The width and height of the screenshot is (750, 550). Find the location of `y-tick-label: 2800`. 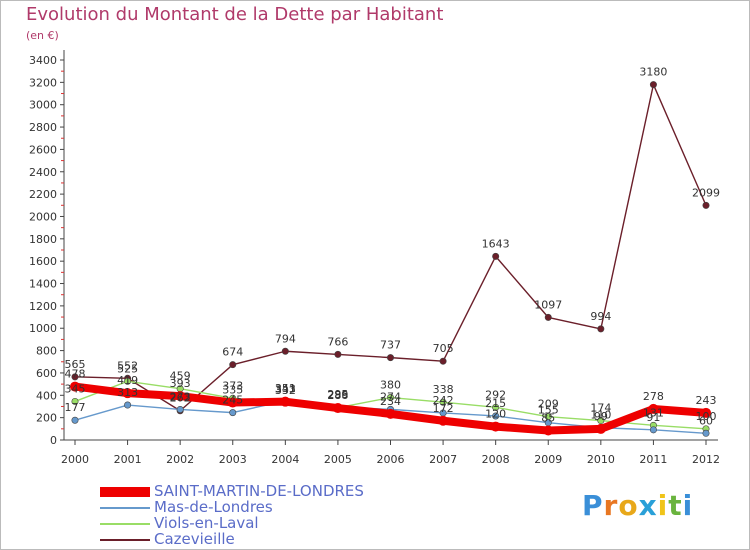

y-tick-label: 2800 is located at coordinates (43, 127).